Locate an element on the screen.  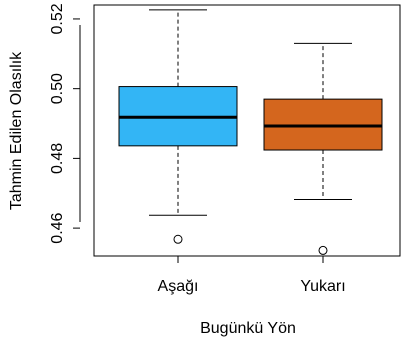
x-tick-label: Aşağı is located at coordinates (178, 286).